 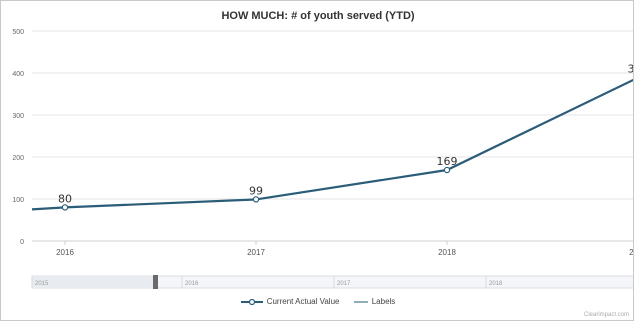 I want to click on legend-label: Current Actual Value, so click(x=303, y=301).